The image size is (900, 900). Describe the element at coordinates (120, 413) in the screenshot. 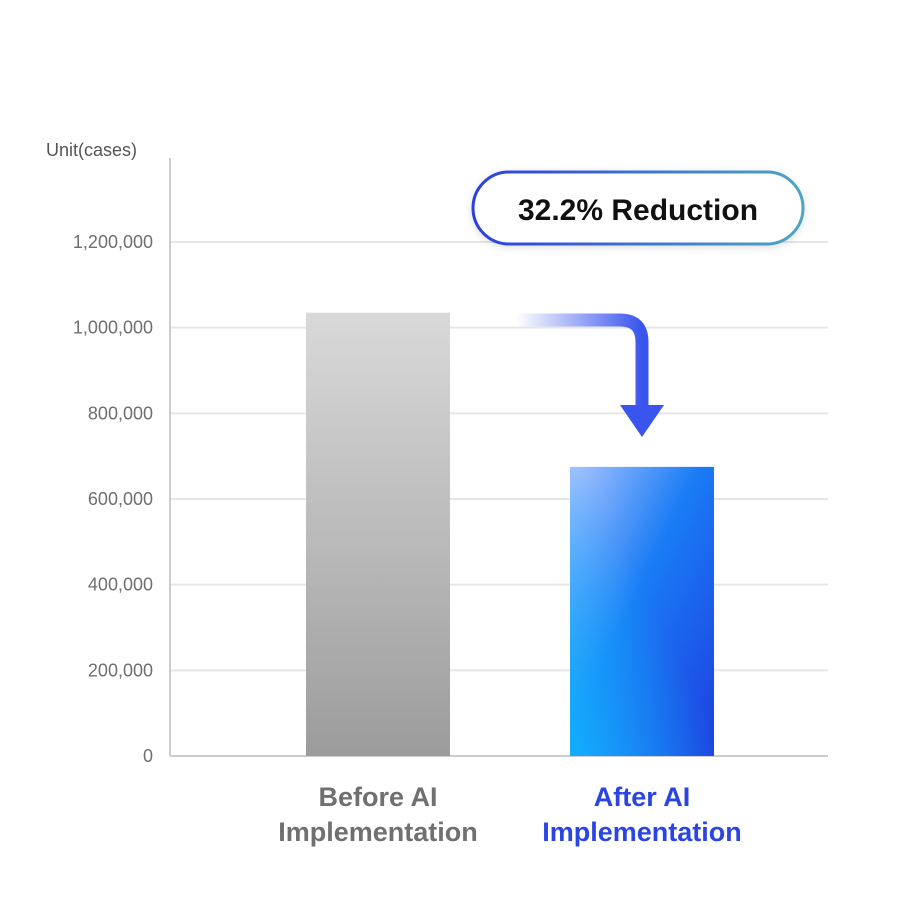

I see `y-tick-label: 800,000` at that location.